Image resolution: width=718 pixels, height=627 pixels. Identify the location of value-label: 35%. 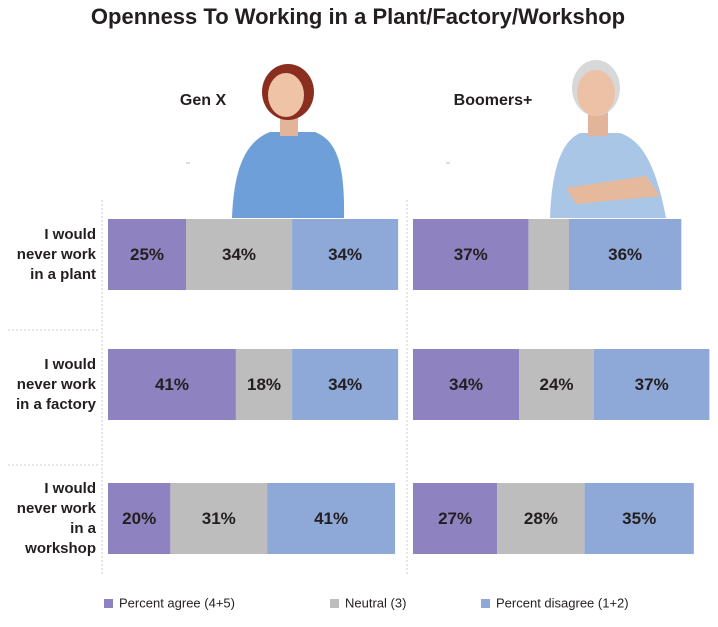
(639, 518).